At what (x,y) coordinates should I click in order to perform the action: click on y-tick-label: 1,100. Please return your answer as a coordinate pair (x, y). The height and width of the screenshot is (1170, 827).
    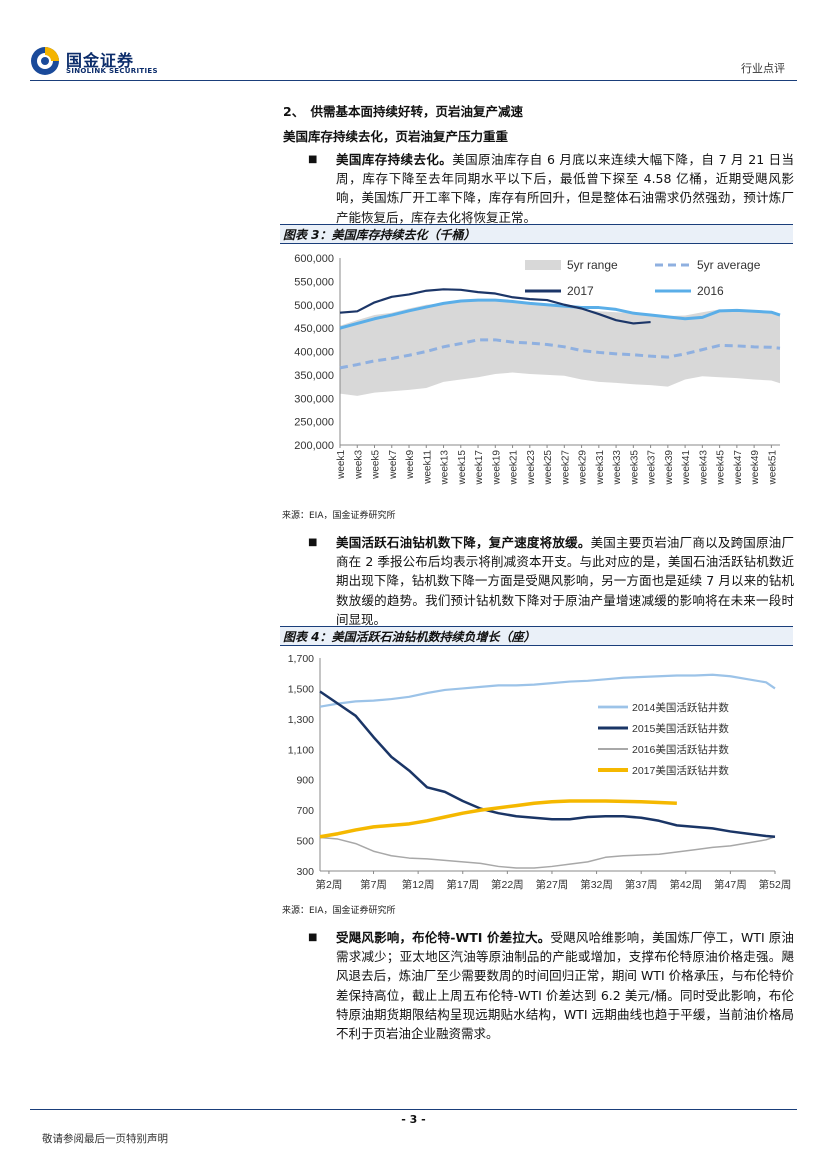
    Looking at the image, I should click on (301, 750).